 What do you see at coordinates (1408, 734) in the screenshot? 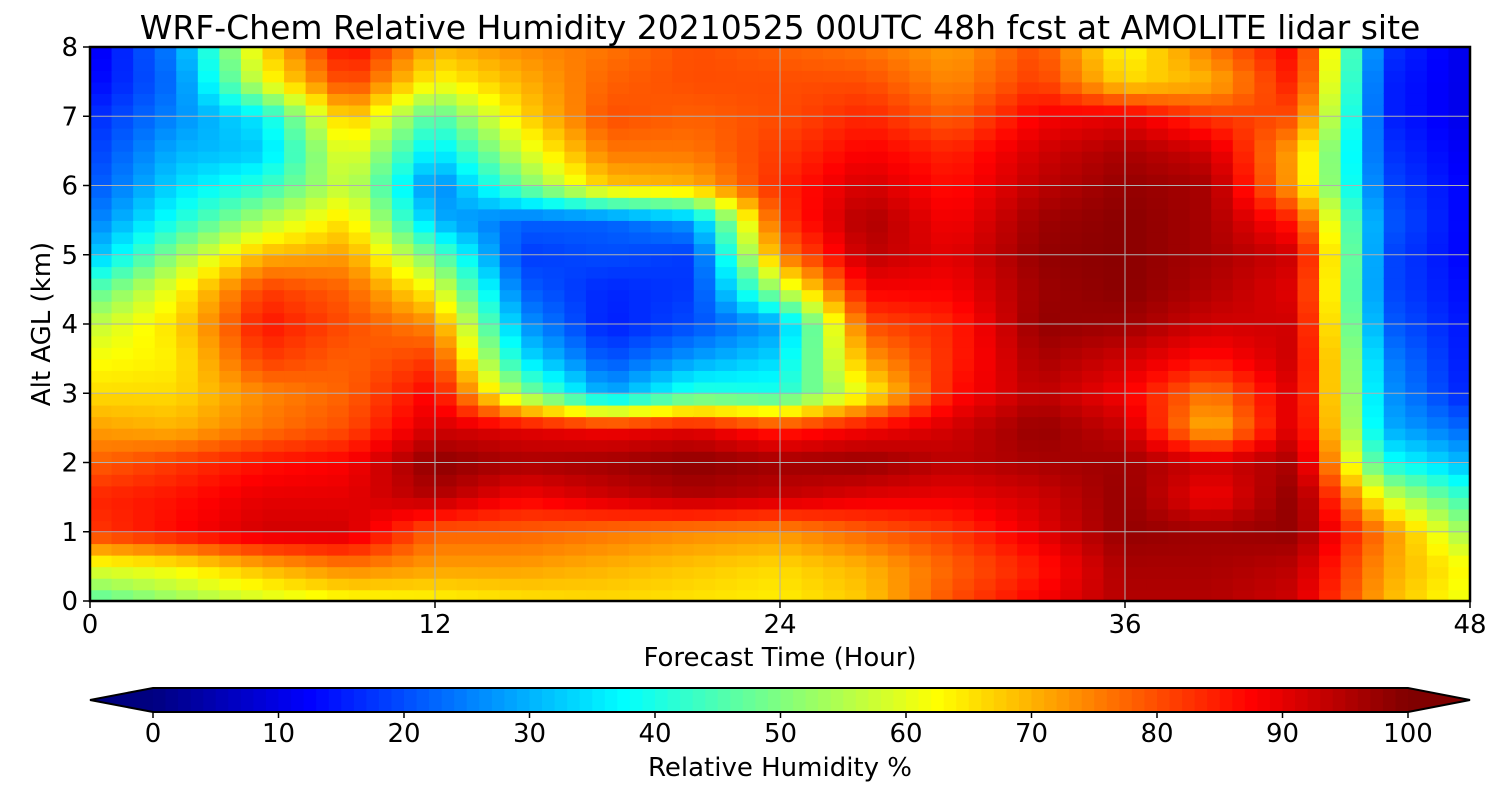
I see `colorbar-tick-label: 100` at bounding box center [1408, 734].